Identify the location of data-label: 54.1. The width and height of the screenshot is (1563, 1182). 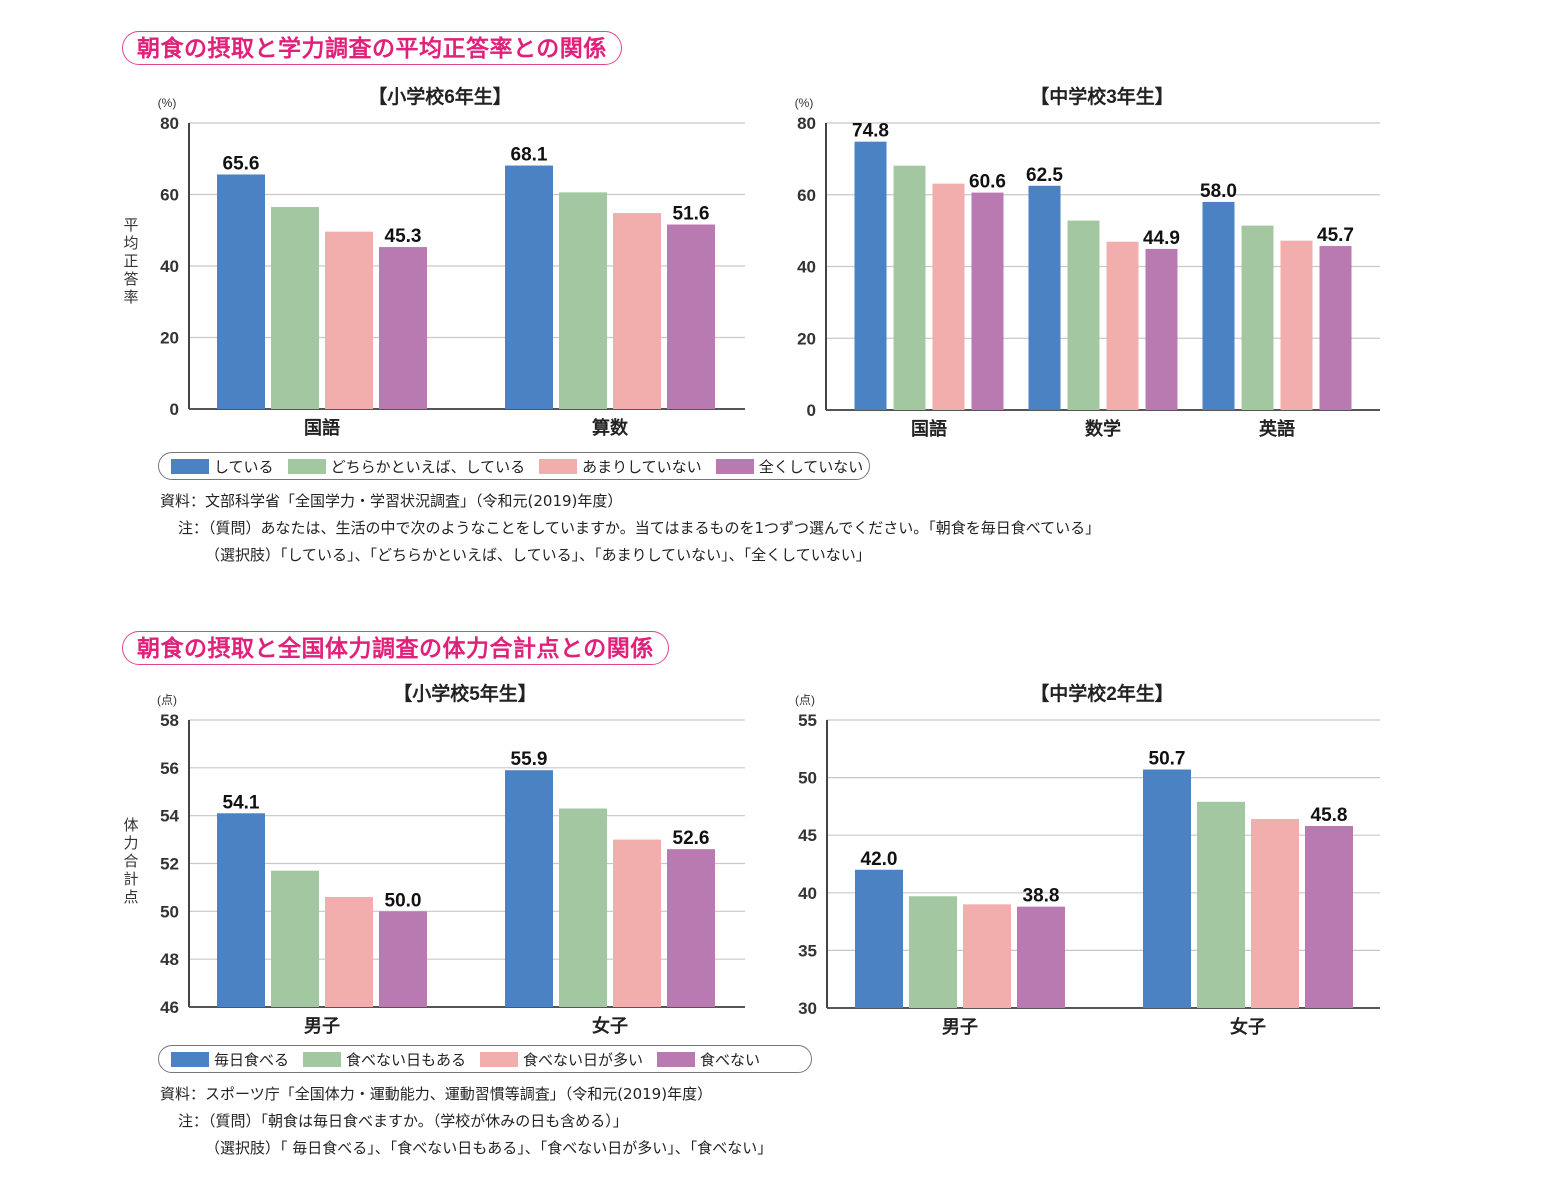
(241, 802).